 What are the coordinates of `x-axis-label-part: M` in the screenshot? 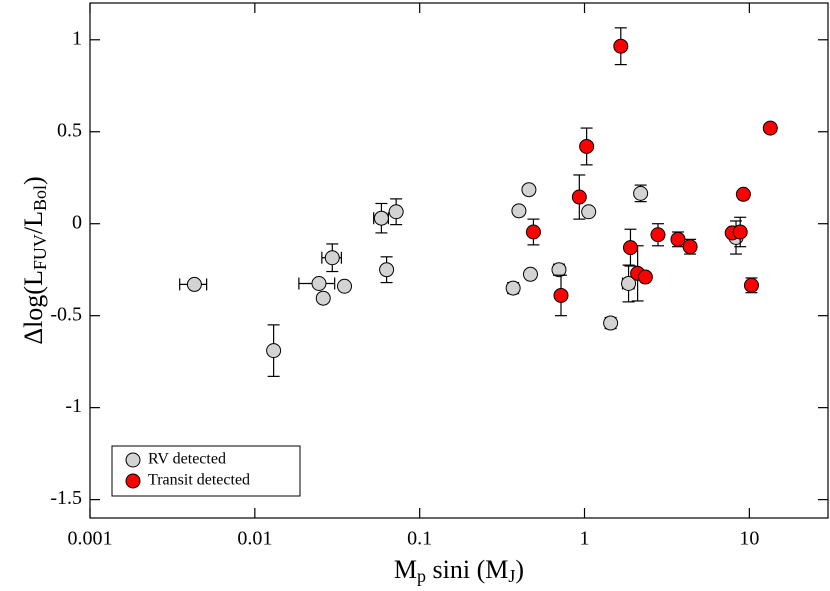 It's located at (405, 569).